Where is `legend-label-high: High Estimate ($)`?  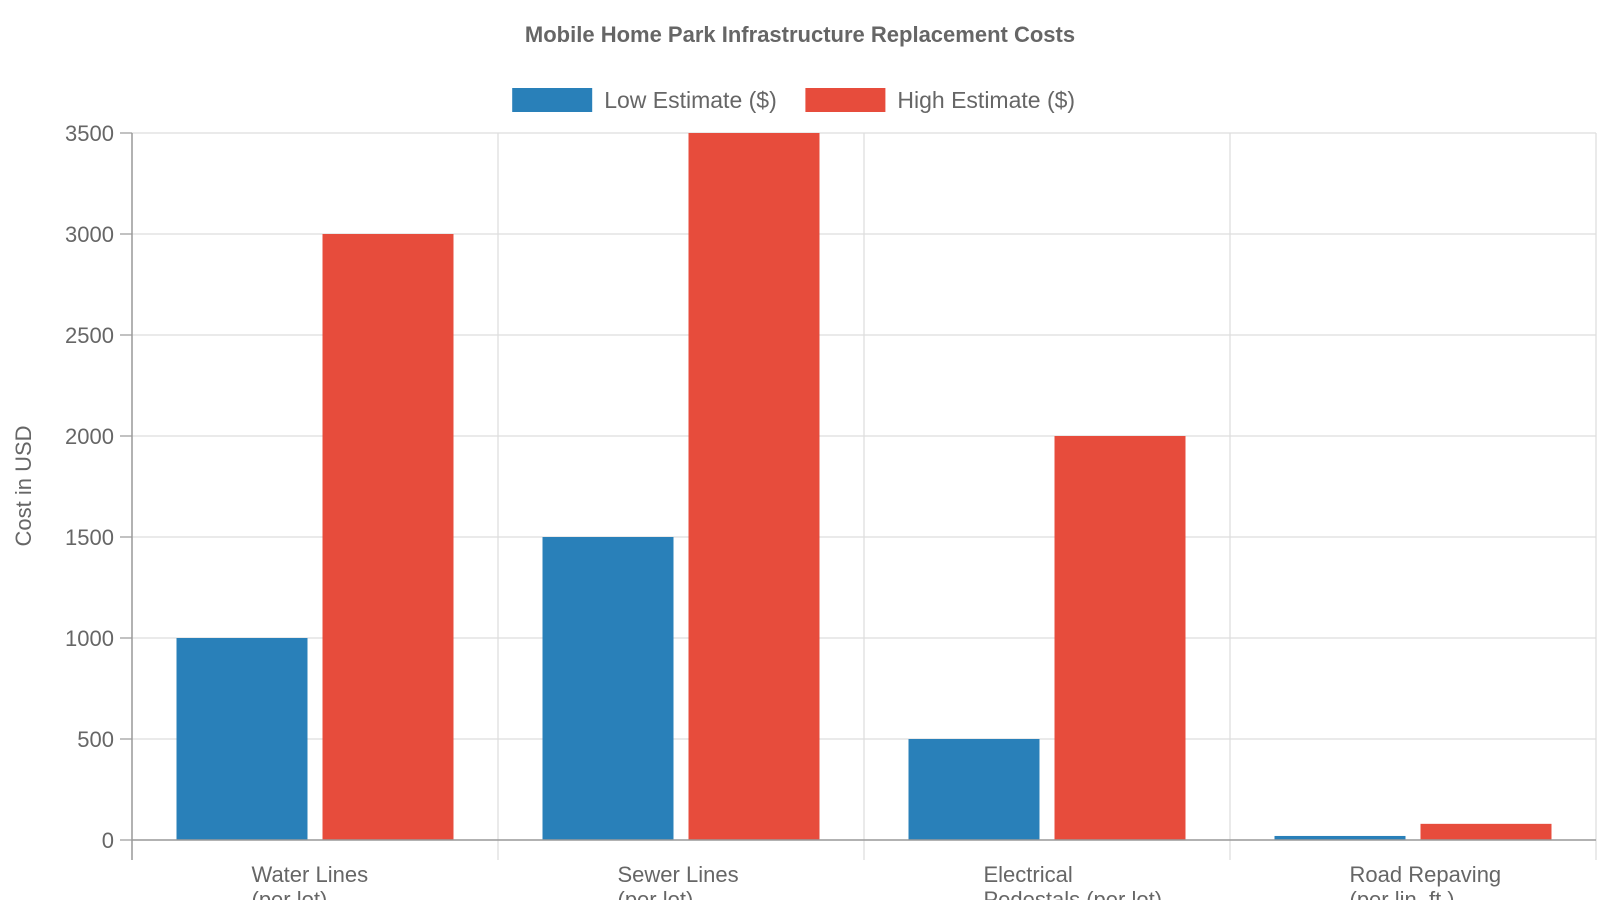 legend-label-high: High Estimate ($) is located at coordinates (986, 100).